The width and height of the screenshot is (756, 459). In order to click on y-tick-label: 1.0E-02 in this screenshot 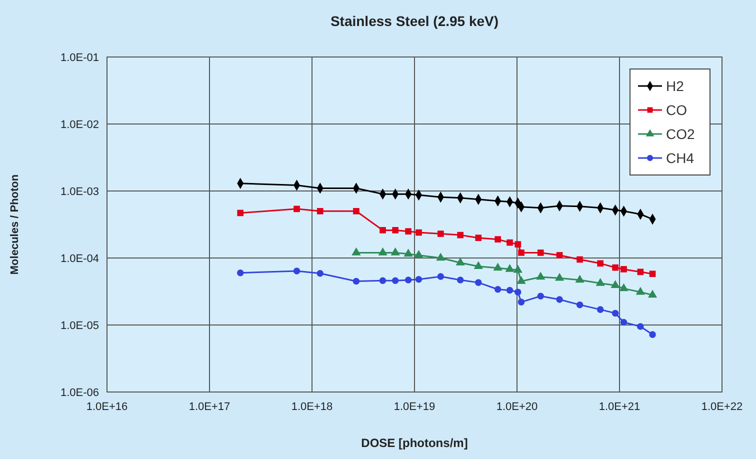, I will do `click(79, 125)`.